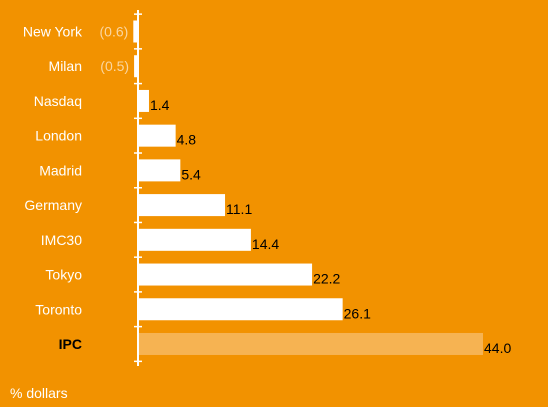 The width and height of the screenshot is (548, 407). What do you see at coordinates (240, 309) in the screenshot?
I see `bar-toronto` at bounding box center [240, 309].